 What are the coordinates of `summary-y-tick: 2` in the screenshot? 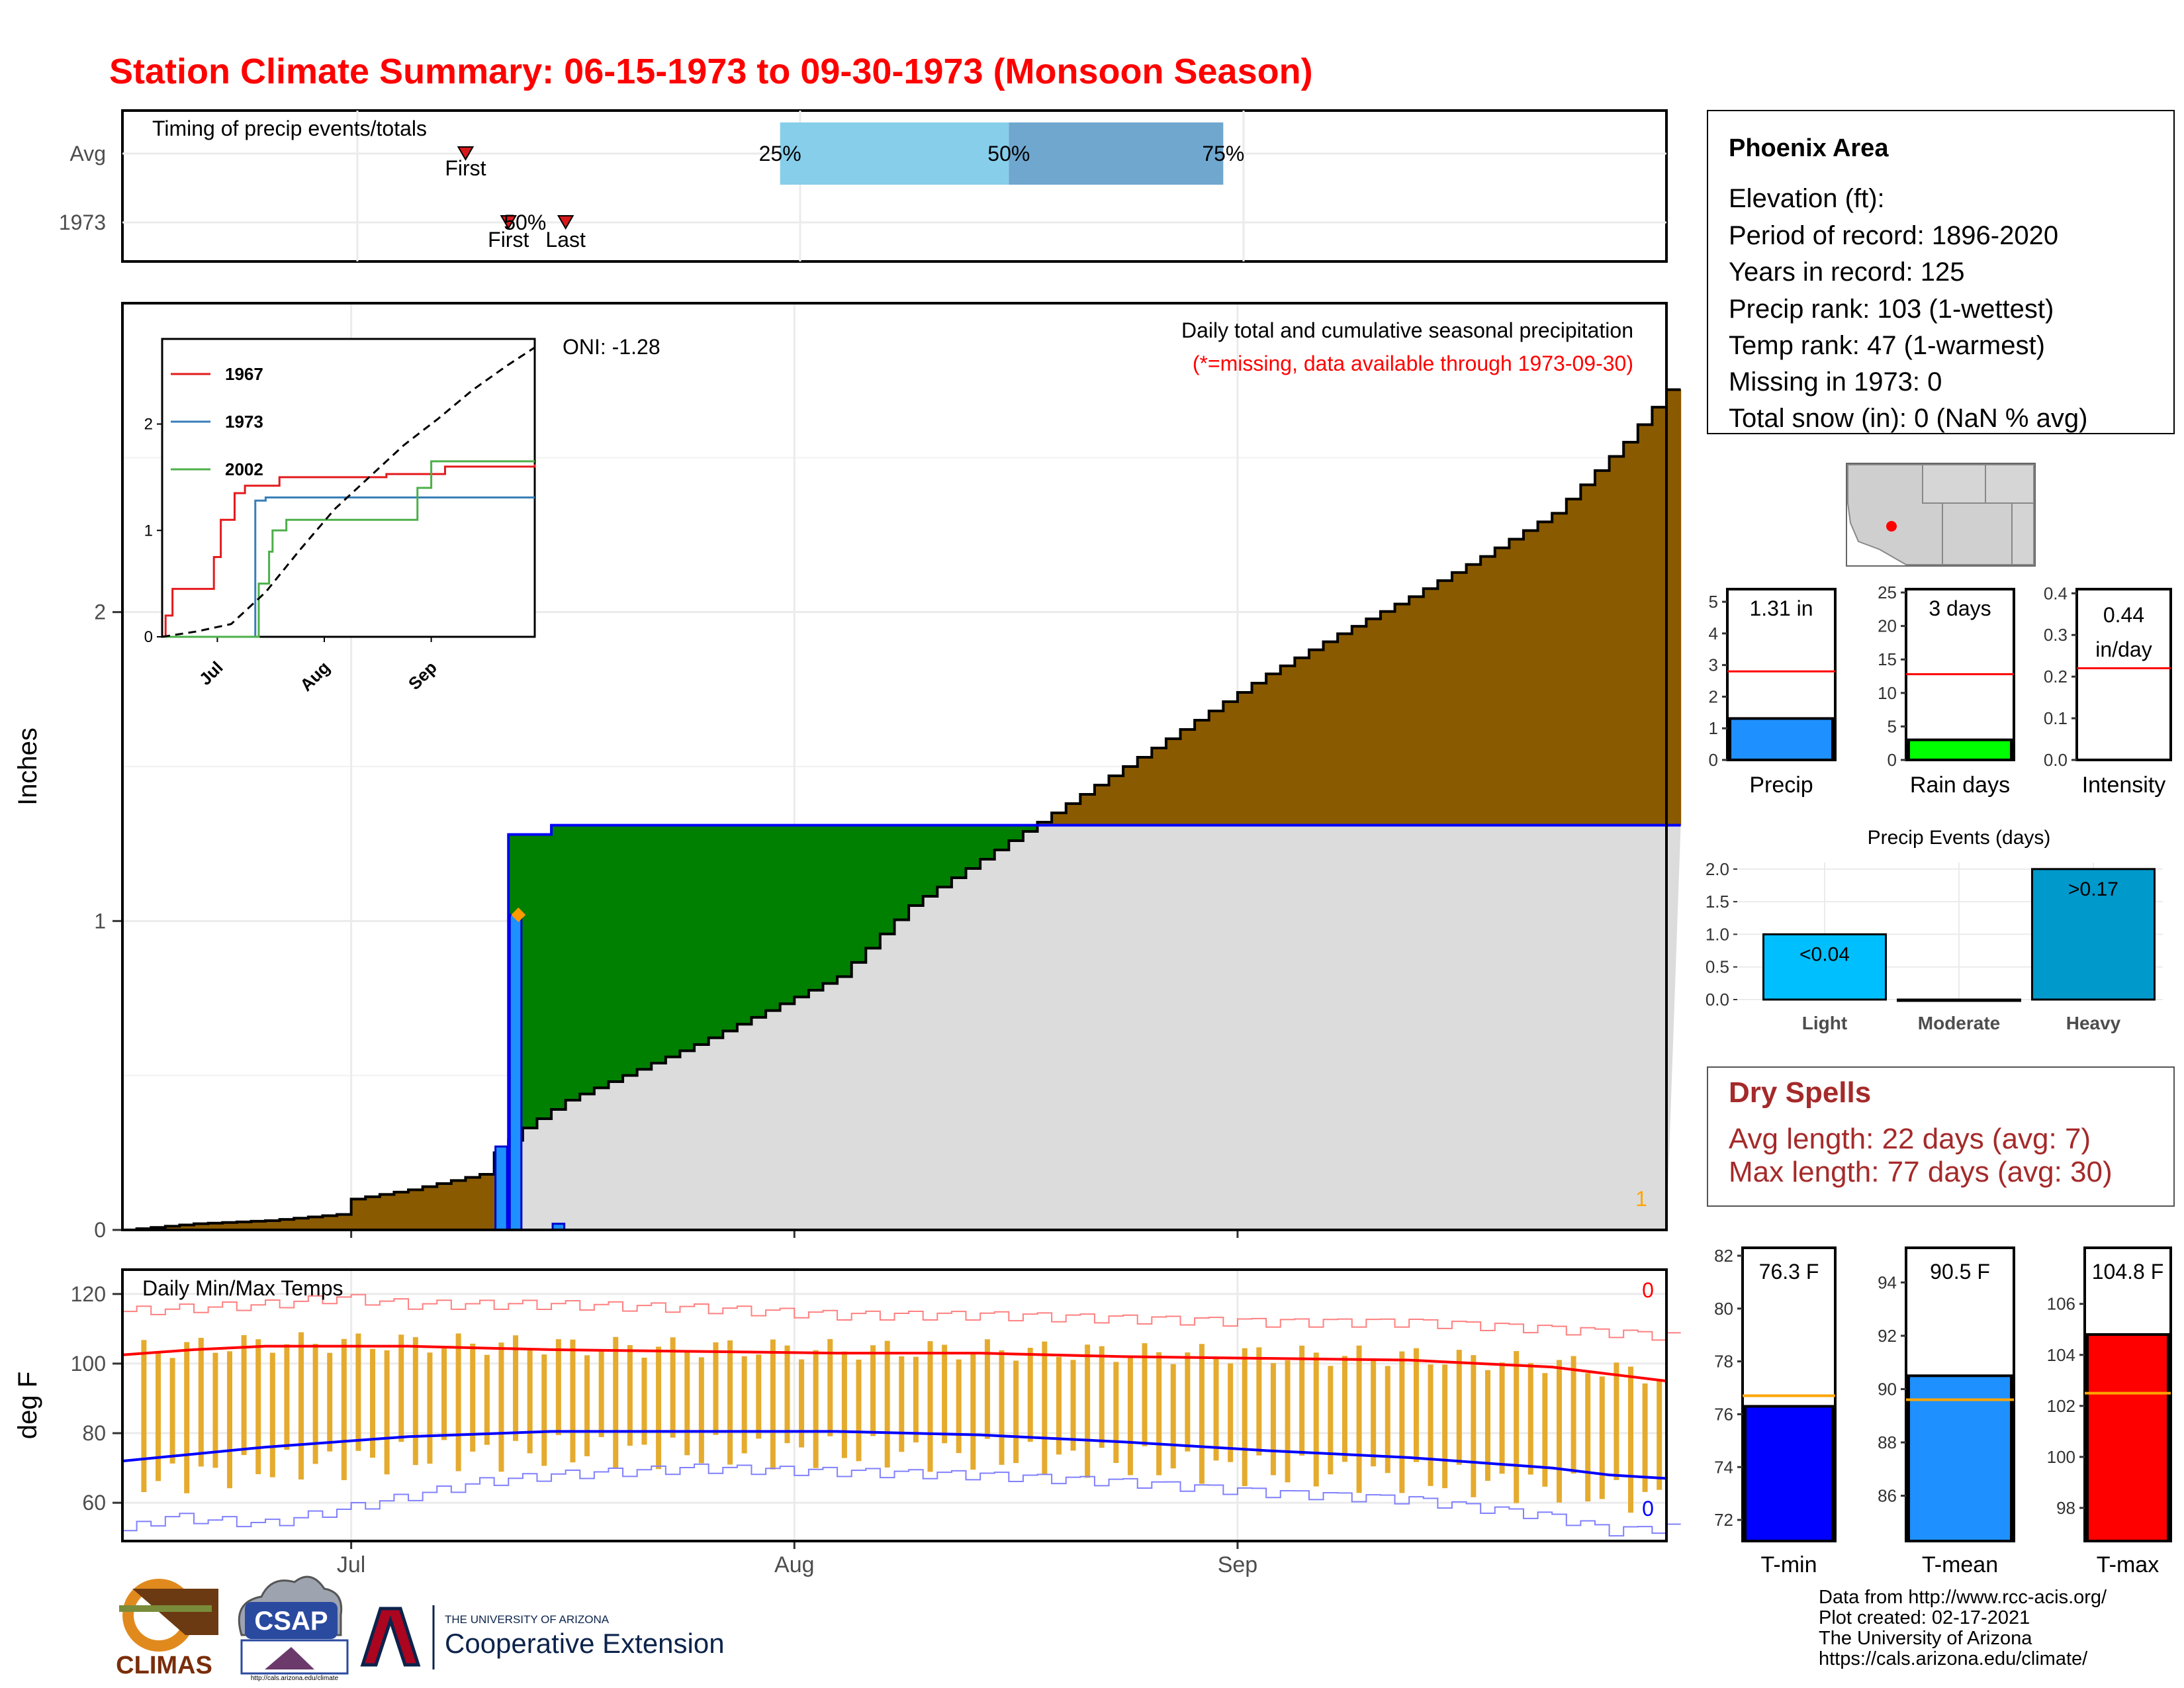 It's located at (1713, 696).